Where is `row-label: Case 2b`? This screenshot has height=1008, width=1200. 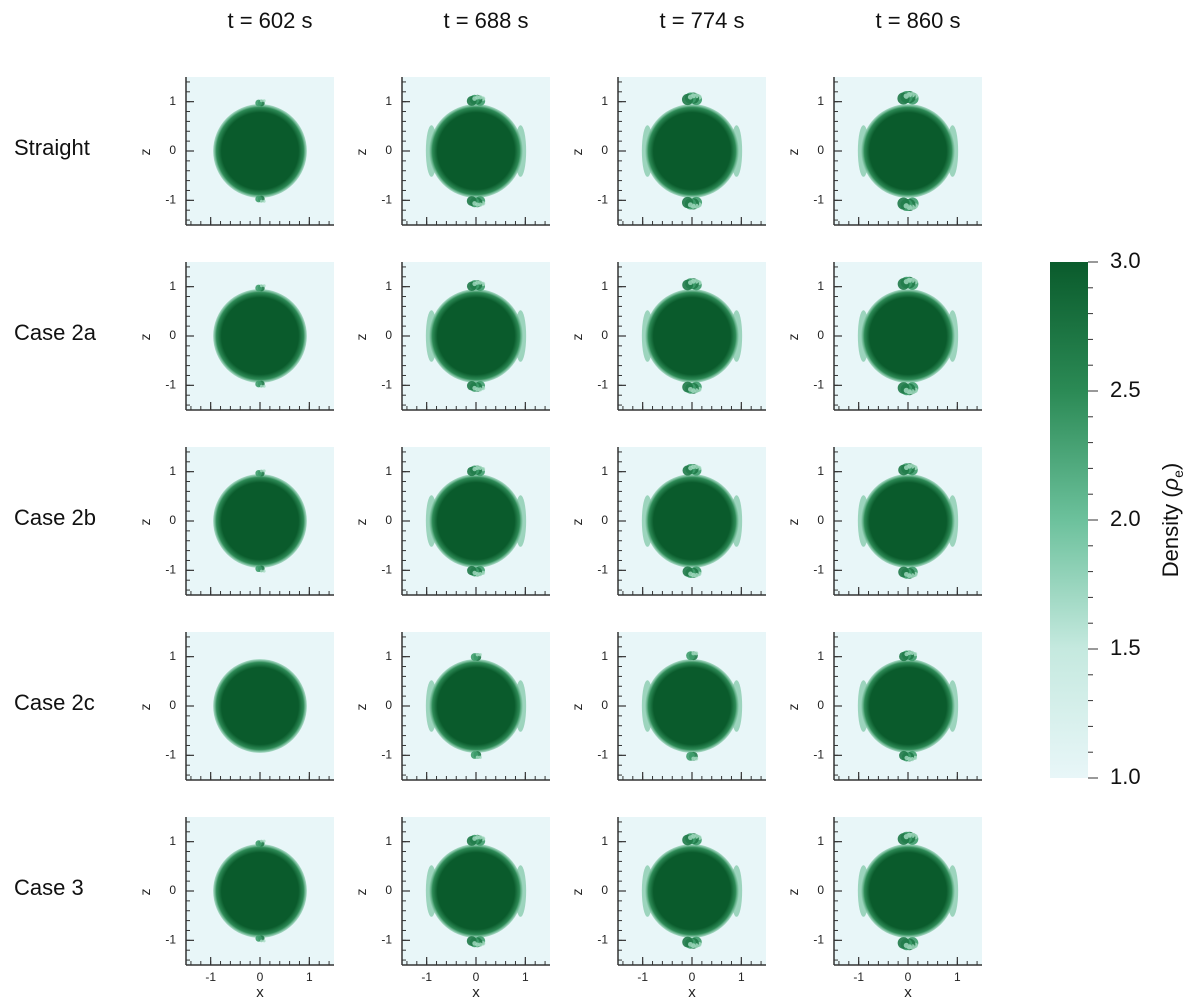 row-label: Case 2b is located at coordinates (55, 517).